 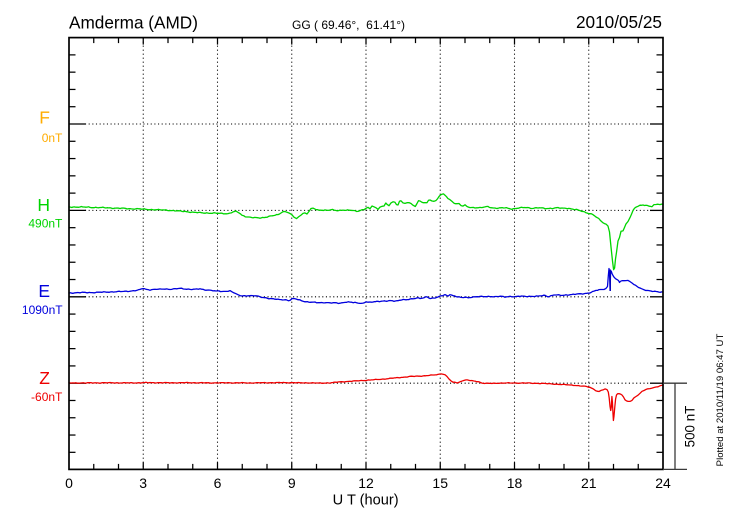 I want to click on svg-text: 3, so click(x=143, y=483).